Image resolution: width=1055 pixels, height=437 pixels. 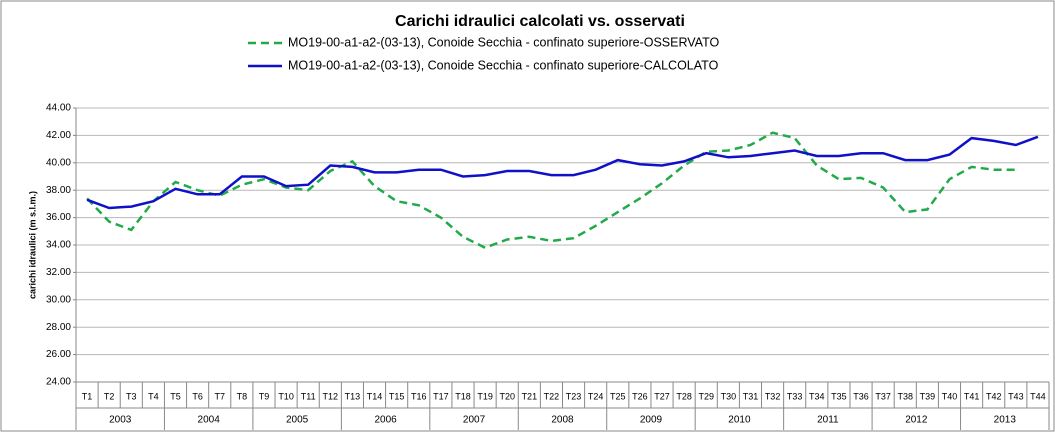 What do you see at coordinates (58, 217) in the screenshot?
I see `y-tick-label: 36.00` at bounding box center [58, 217].